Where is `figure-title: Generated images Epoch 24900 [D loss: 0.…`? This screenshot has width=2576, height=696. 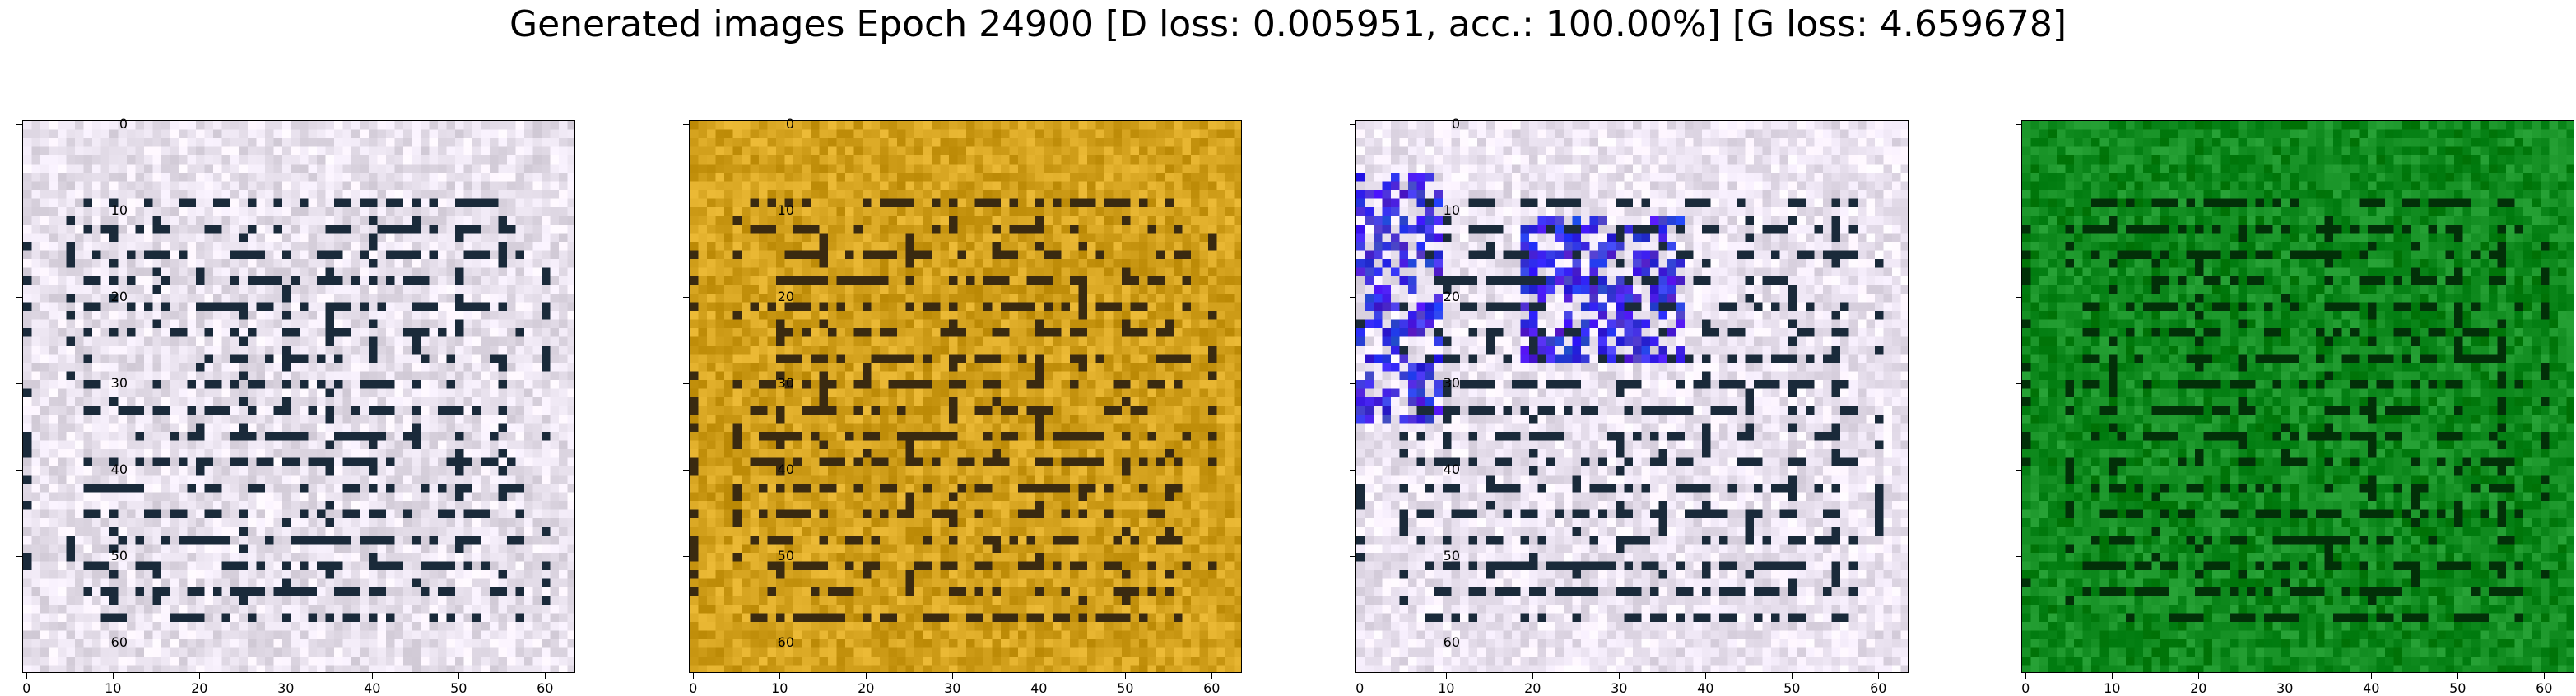
figure-title: Generated images Epoch 24900 [D loss: 0.… is located at coordinates (1288, 24).